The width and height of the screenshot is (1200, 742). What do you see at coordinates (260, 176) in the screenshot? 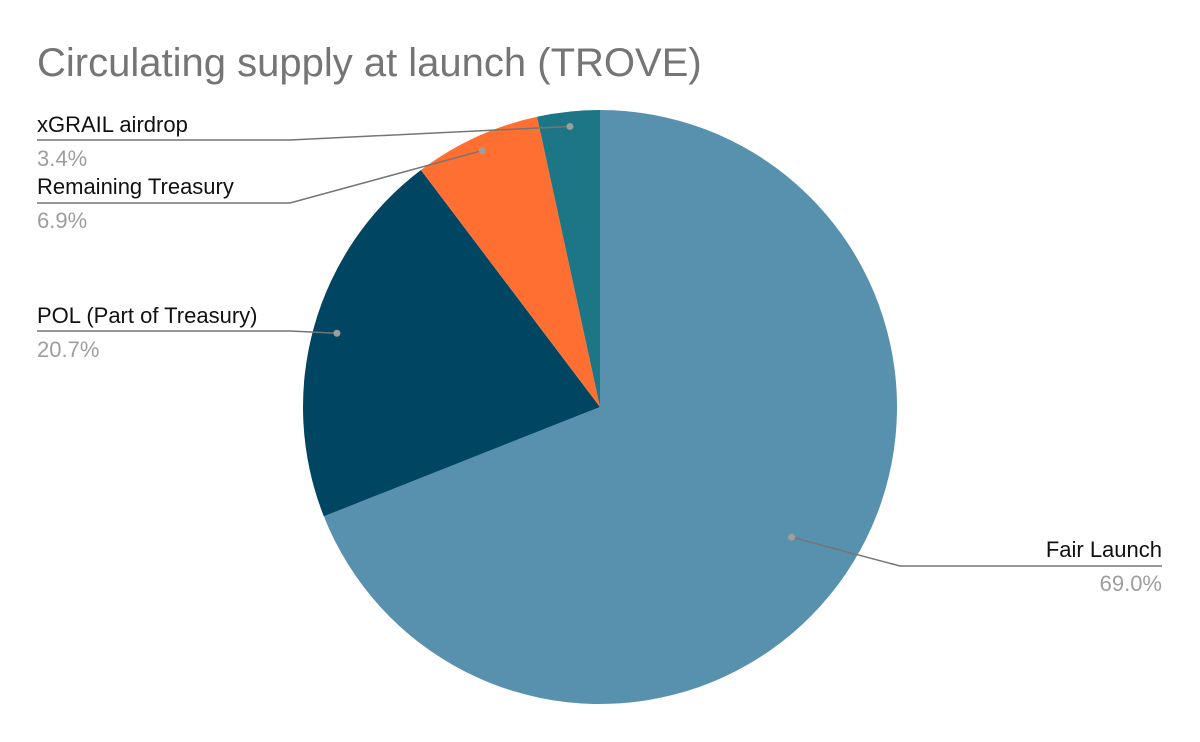
I see `leader-line-remaining-treasury` at bounding box center [260, 176].